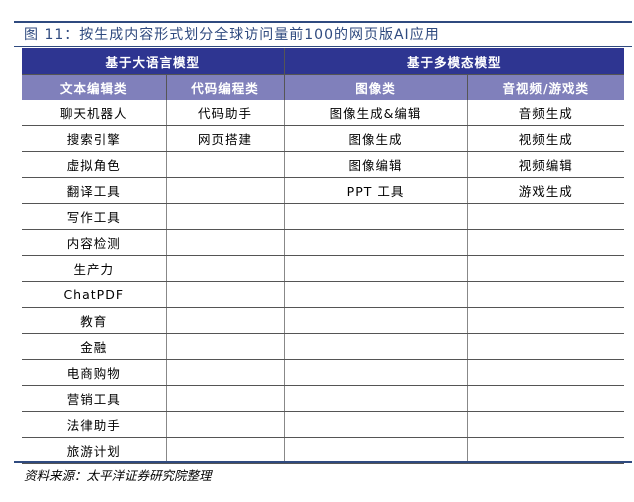 Image resolution: width=634 pixels, height=502 pixels. I want to click on table-row: 金融, so click(323, 346).